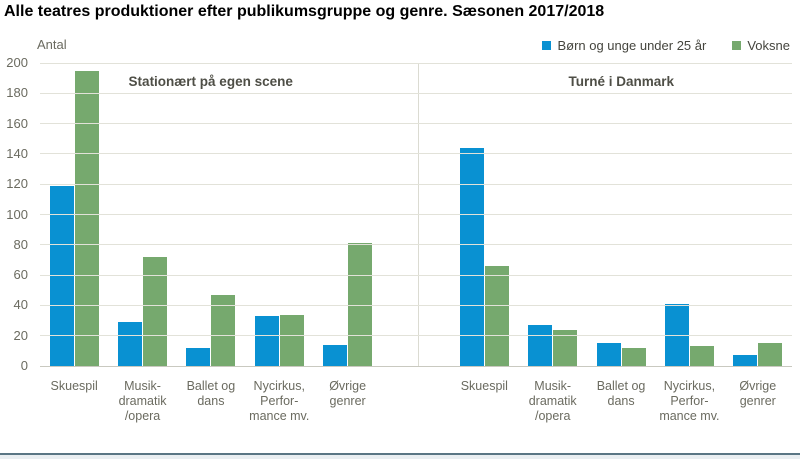 This screenshot has height=459, width=800. I want to click on legend-label-children: Børn og unge under 25 år, so click(632, 45).